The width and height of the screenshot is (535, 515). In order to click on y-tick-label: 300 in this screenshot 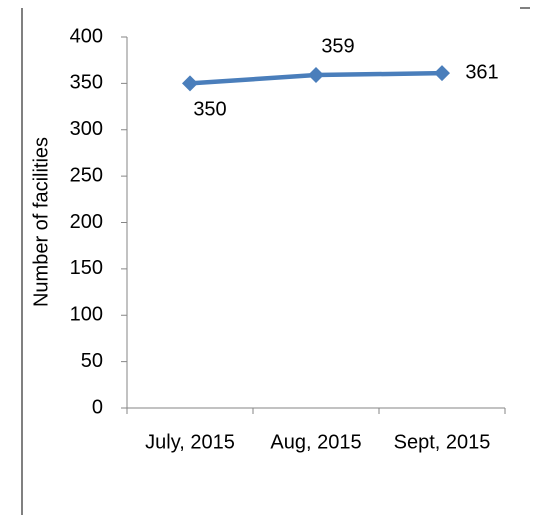, I will do `click(86, 129)`.